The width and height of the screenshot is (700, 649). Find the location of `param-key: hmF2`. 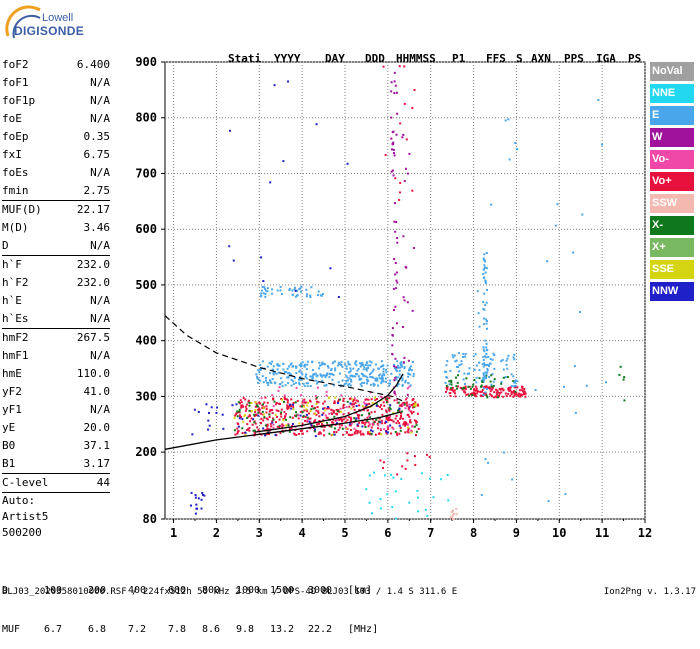

param-key: hmF2 is located at coordinates (15, 337).